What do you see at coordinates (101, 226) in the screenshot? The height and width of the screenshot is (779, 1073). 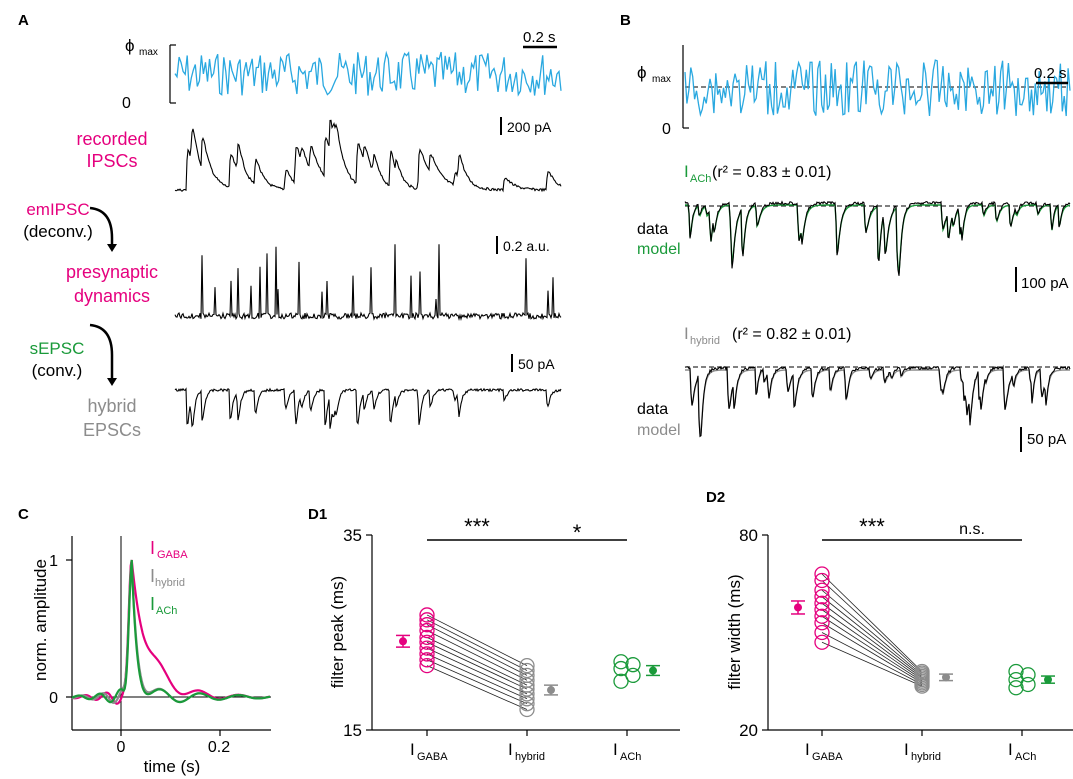 I see `deconv-arrow` at bounding box center [101, 226].